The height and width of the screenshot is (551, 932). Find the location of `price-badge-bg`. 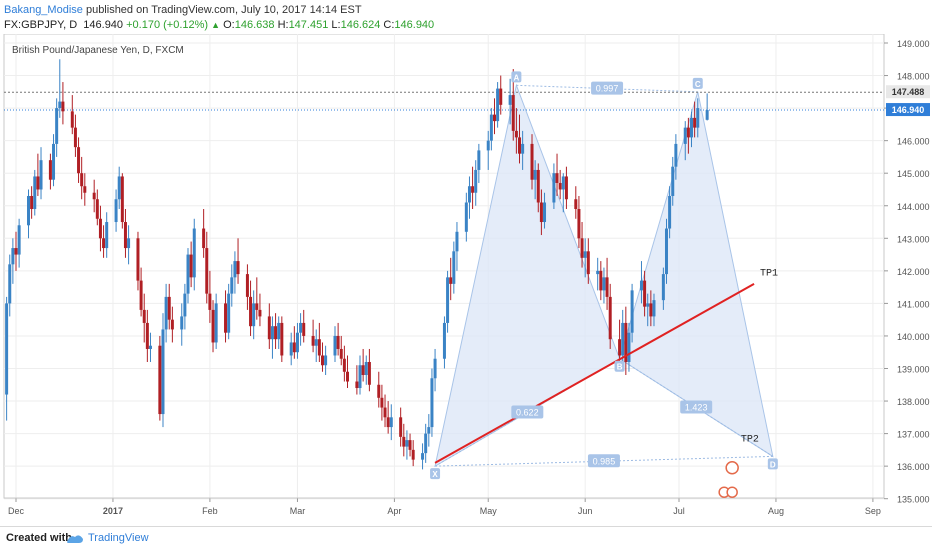

price-badge-bg is located at coordinates (908, 110).